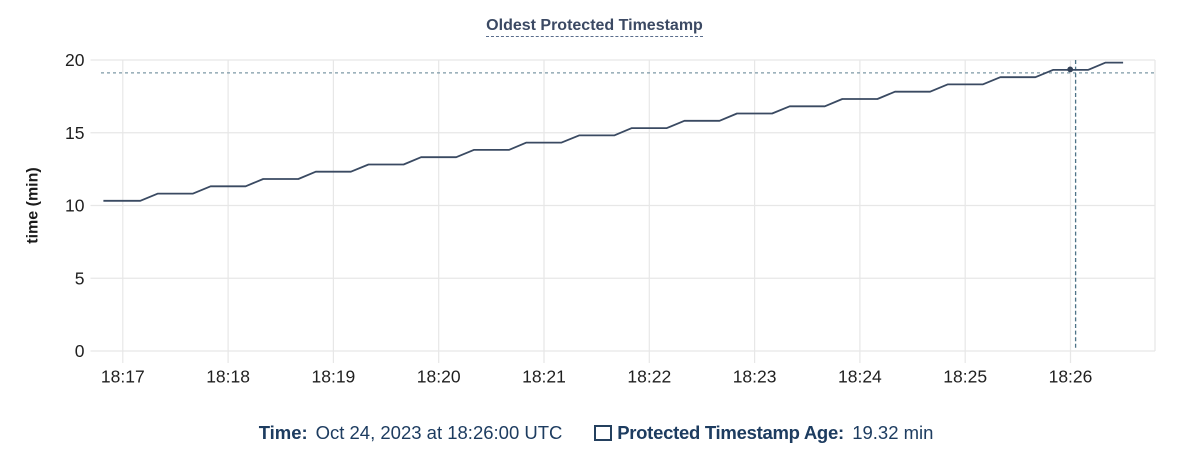  Describe the element at coordinates (965, 377) in the screenshot. I see `svg-text: 18:25` at that location.